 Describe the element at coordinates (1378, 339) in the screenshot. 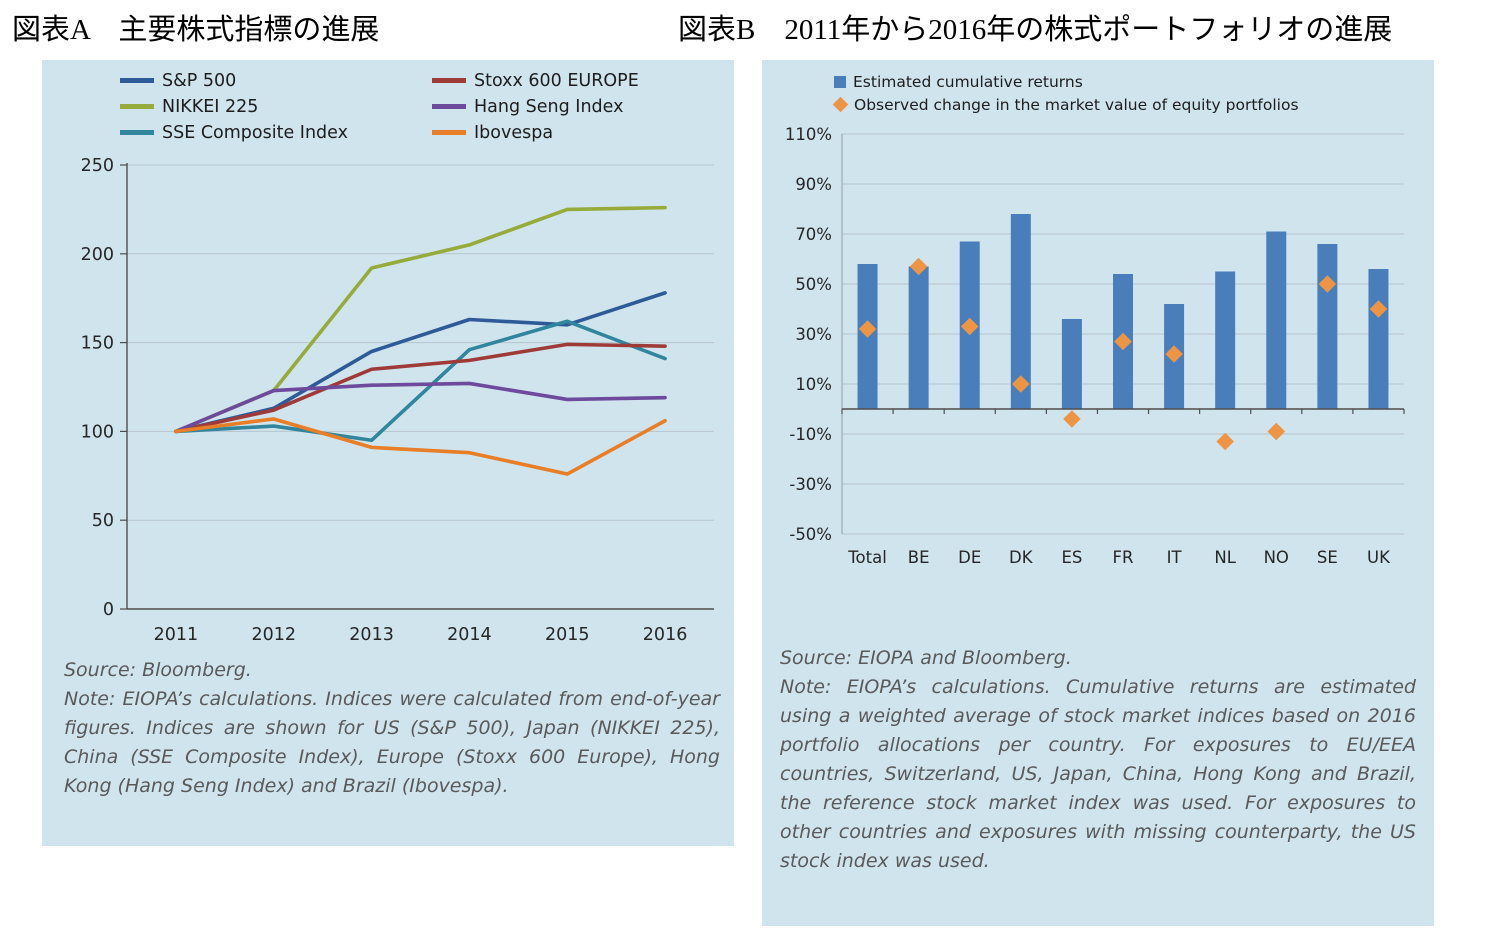

I see `bar-uk` at that location.